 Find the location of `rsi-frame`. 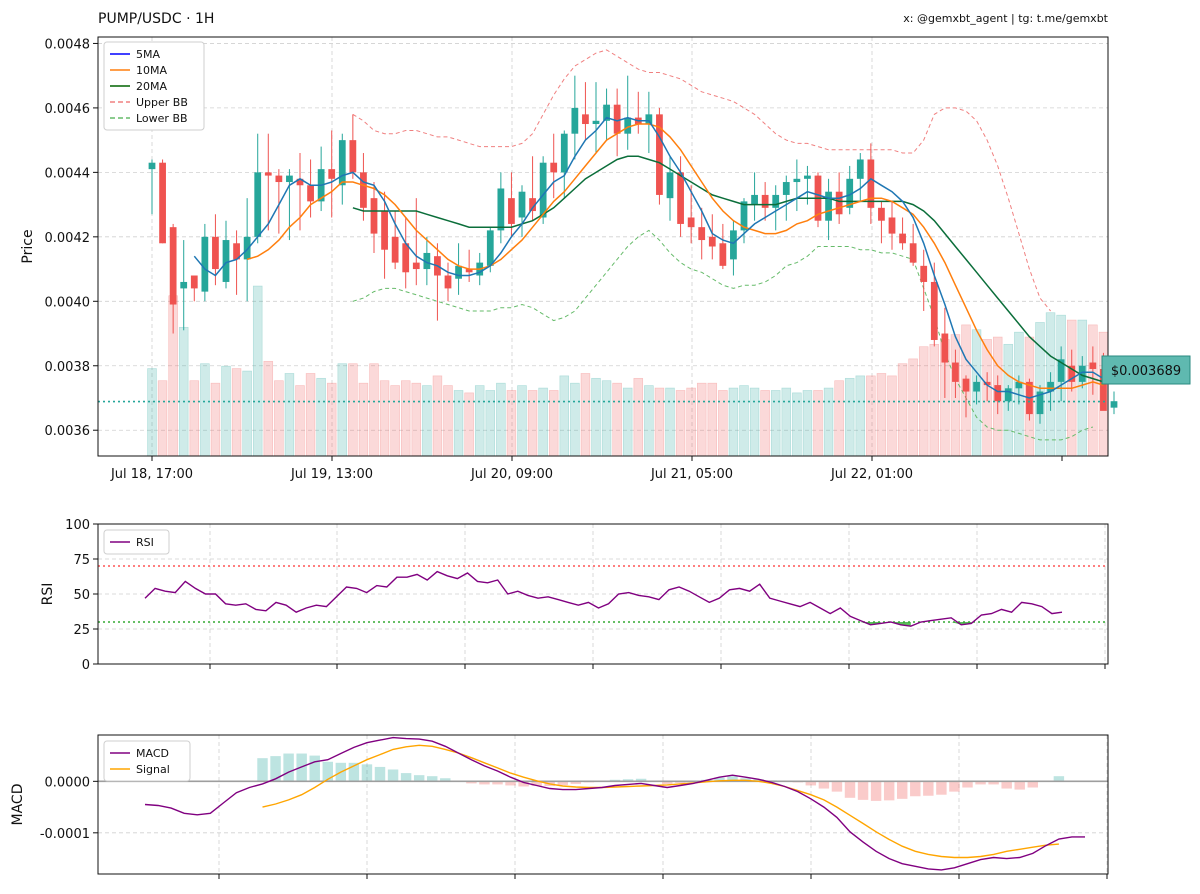

rsi-frame is located at coordinates (603, 594).